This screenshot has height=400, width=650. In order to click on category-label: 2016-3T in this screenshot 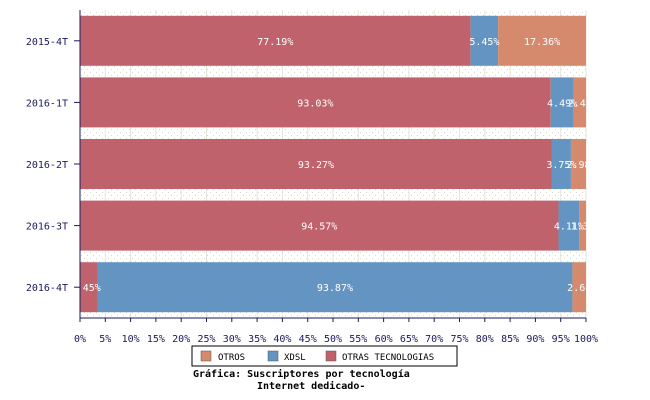, I will do `click(47, 227)`.